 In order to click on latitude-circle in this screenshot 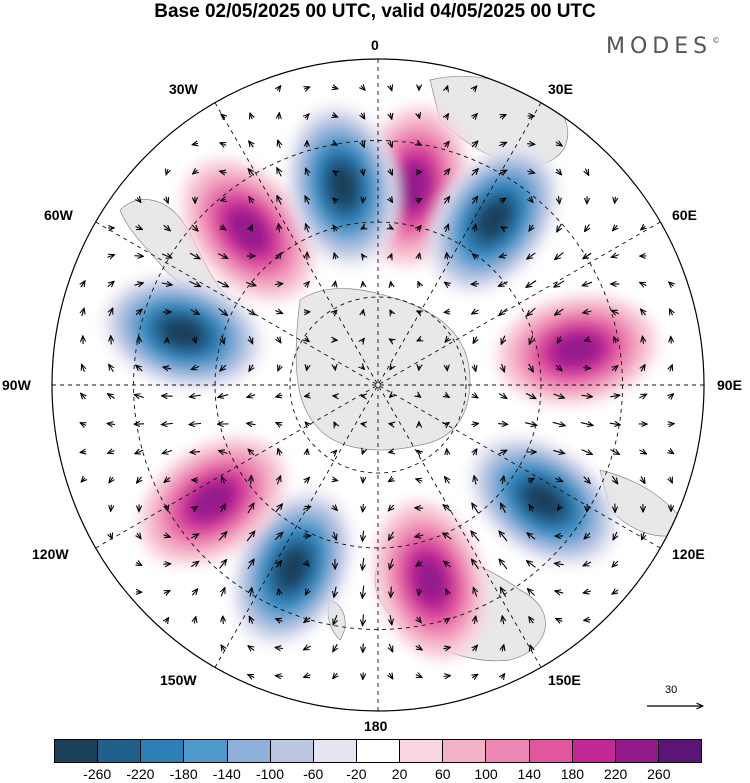, I will do `click(378, 385)`.